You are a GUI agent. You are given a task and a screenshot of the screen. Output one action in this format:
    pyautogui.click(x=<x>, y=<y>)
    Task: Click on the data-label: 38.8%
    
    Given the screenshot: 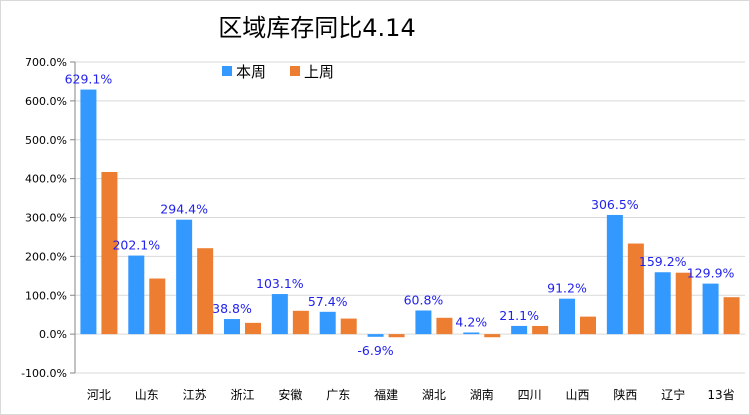 What is the action you would take?
    pyautogui.click(x=232, y=308)
    